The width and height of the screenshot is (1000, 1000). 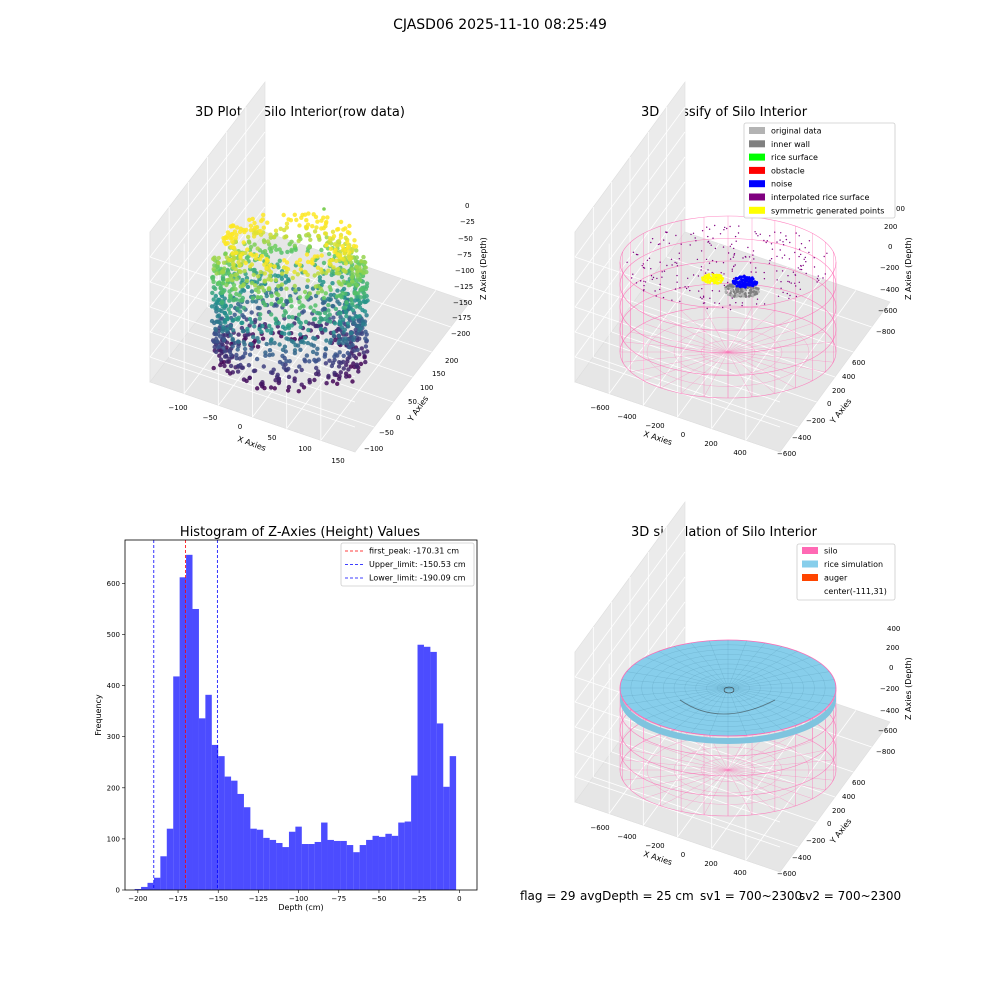 I want to click on panel-sim-ylabel: Y Axies, so click(x=841, y=831).